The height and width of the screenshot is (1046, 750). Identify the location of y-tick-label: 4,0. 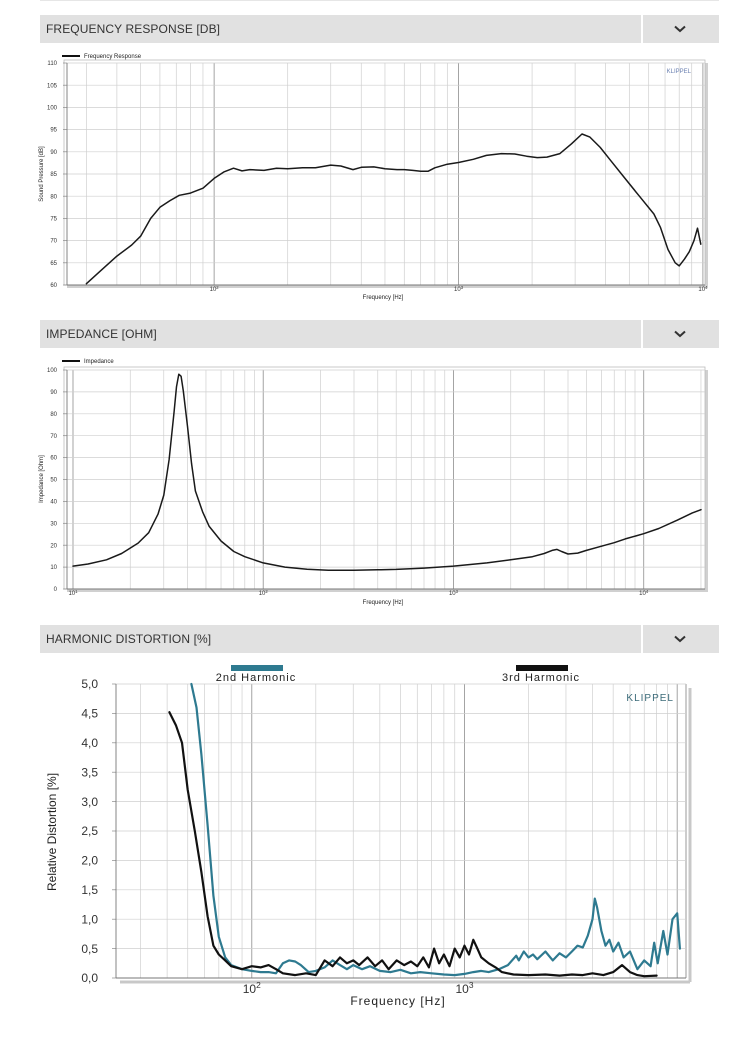
(89, 743).